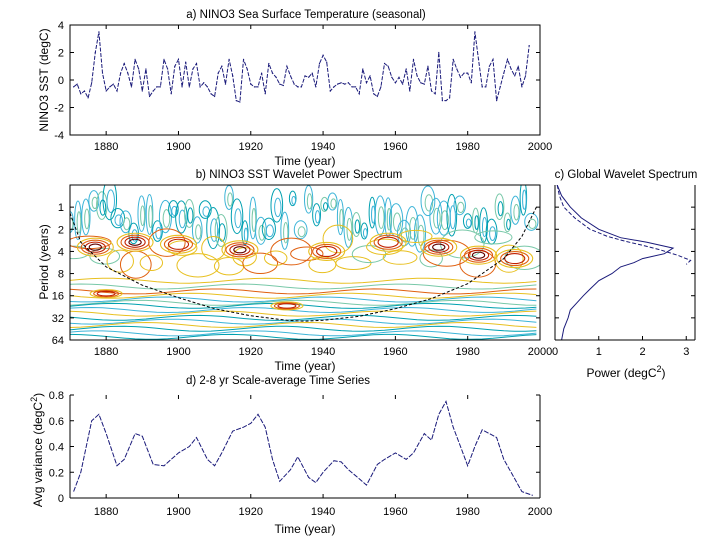 The height and width of the screenshot is (540, 720). I want to click on panel-a-xtick-label: 1940, so click(323, 147).